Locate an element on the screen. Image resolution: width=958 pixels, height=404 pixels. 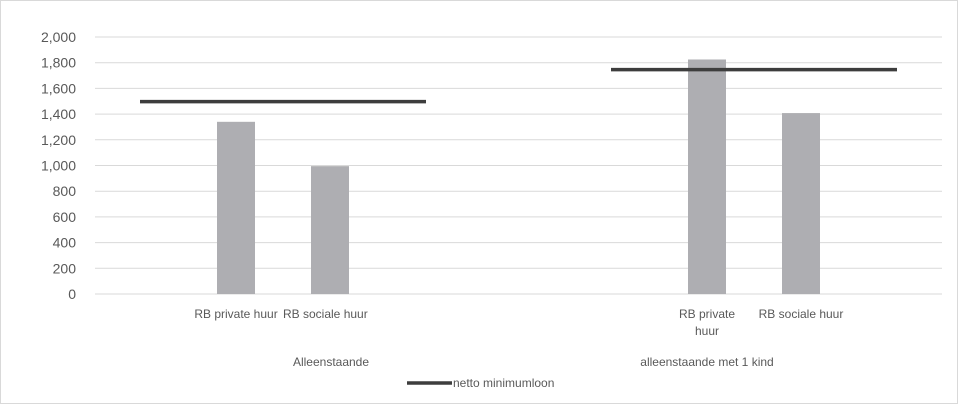
y-tick-label: 1,000 is located at coordinates (58, 166).